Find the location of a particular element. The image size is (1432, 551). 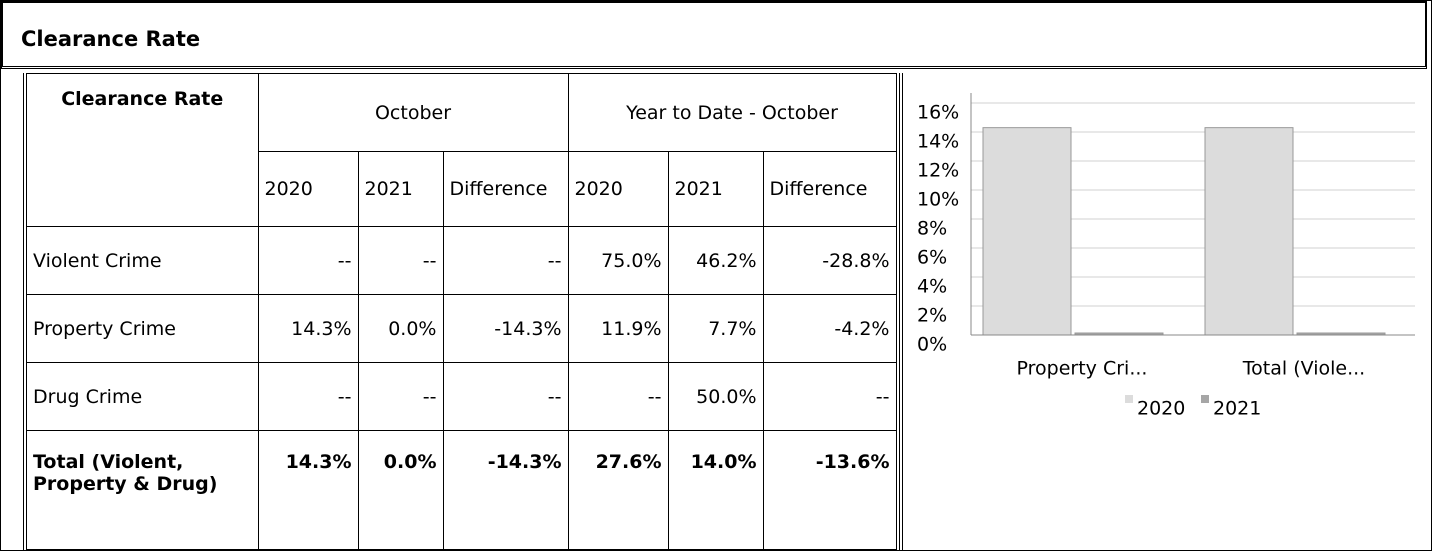

table-row: 2020 2021 Difference 2020 2021 Difference is located at coordinates (461, 189).